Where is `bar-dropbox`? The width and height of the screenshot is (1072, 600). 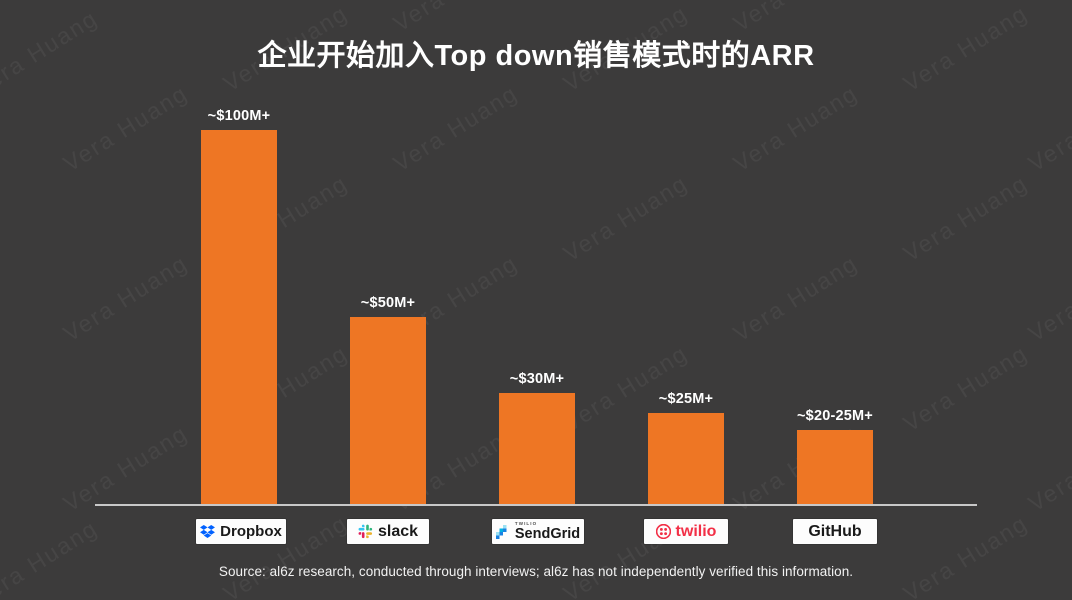 bar-dropbox is located at coordinates (239, 317).